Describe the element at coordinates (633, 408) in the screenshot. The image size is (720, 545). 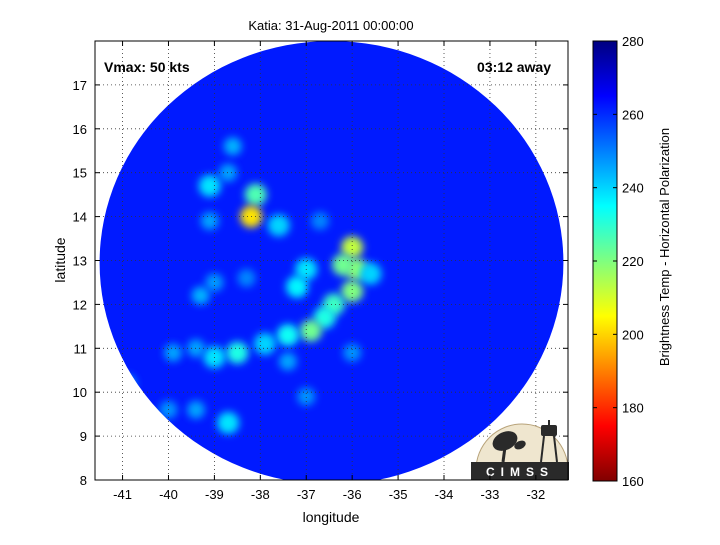
I see `colorbar-tick-label: 180` at that location.